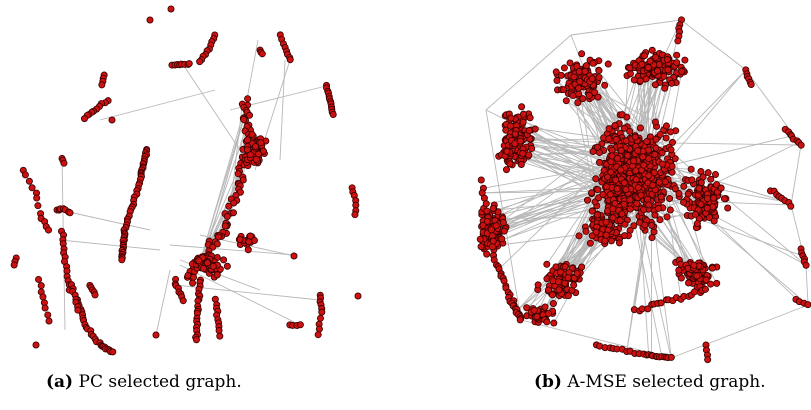 This screenshot has height=410, width=811. What do you see at coordinates (548, 382) in the screenshot?
I see `caption-tag-b: (b)` at bounding box center [548, 382].